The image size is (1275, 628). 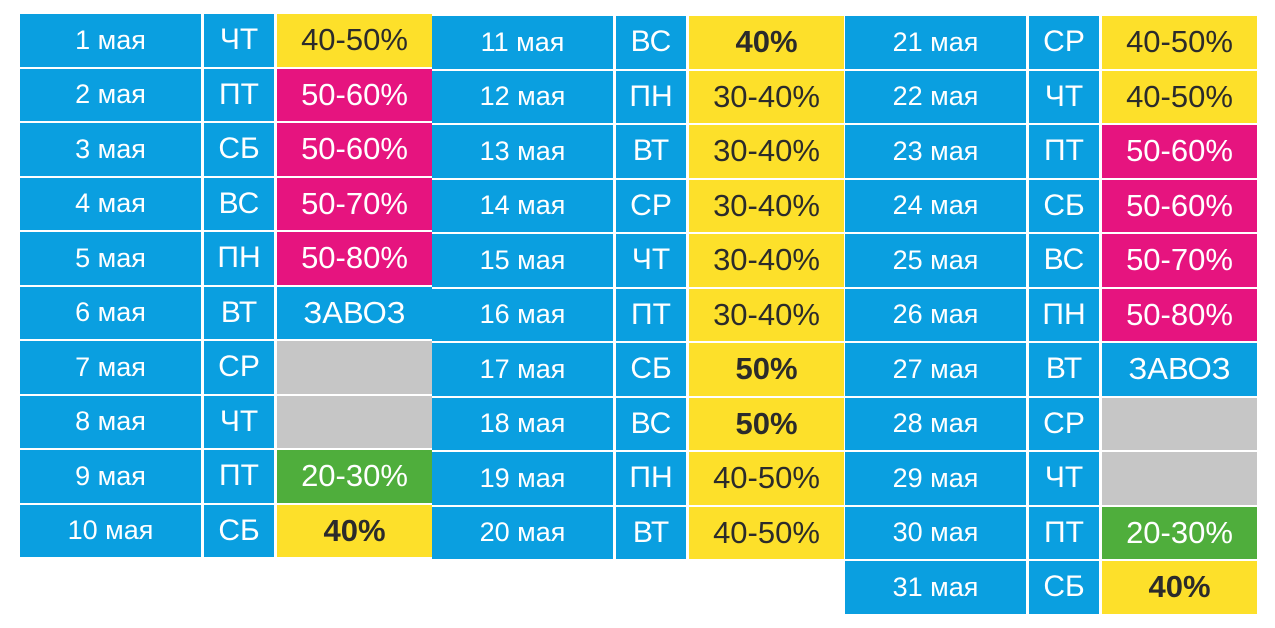 What do you see at coordinates (522, 97) in the screenshot?
I see `date-cell: 12 мая` at bounding box center [522, 97].